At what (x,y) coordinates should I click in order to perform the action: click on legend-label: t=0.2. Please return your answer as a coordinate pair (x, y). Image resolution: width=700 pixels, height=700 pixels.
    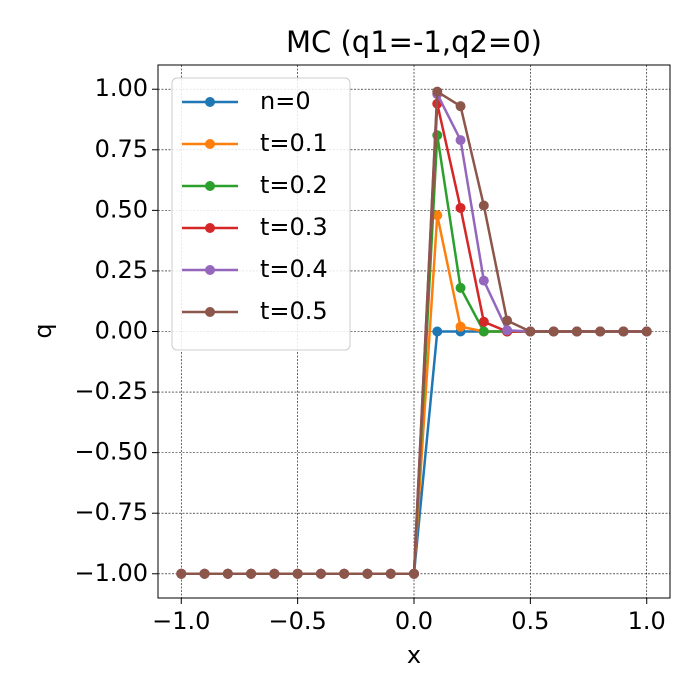
    Looking at the image, I should click on (294, 185).